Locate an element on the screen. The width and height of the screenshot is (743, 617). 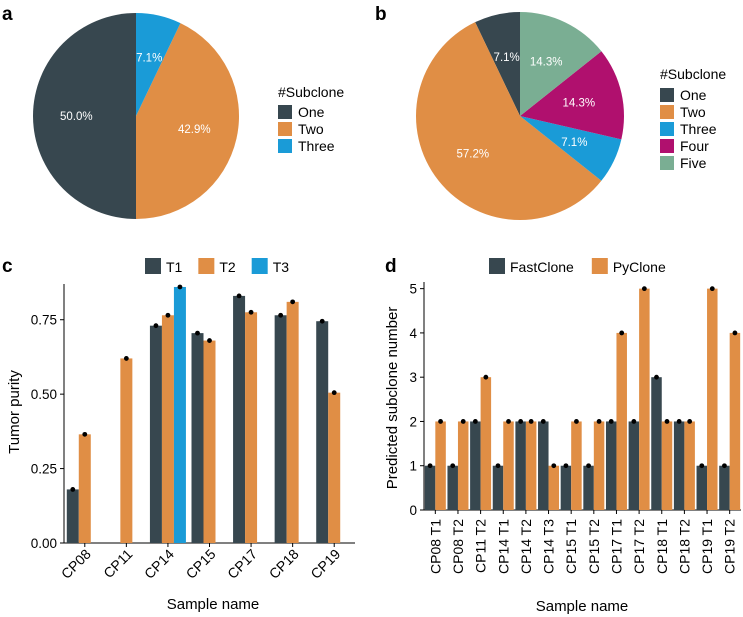
x-tick-label-cp08-t2: CP08 T2 is located at coordinates (458, 546).